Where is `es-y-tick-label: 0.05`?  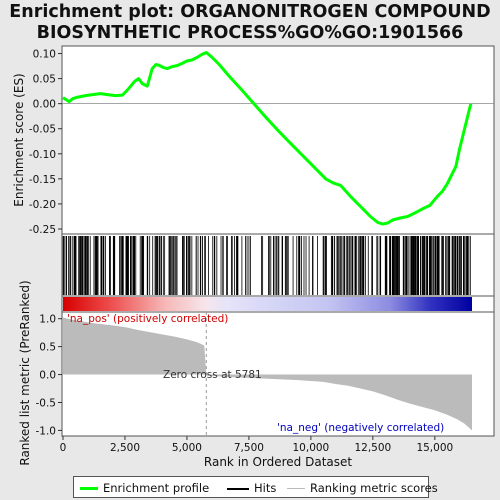 es-y-tick-label: 0.05 is located at coordinates (44, 80).